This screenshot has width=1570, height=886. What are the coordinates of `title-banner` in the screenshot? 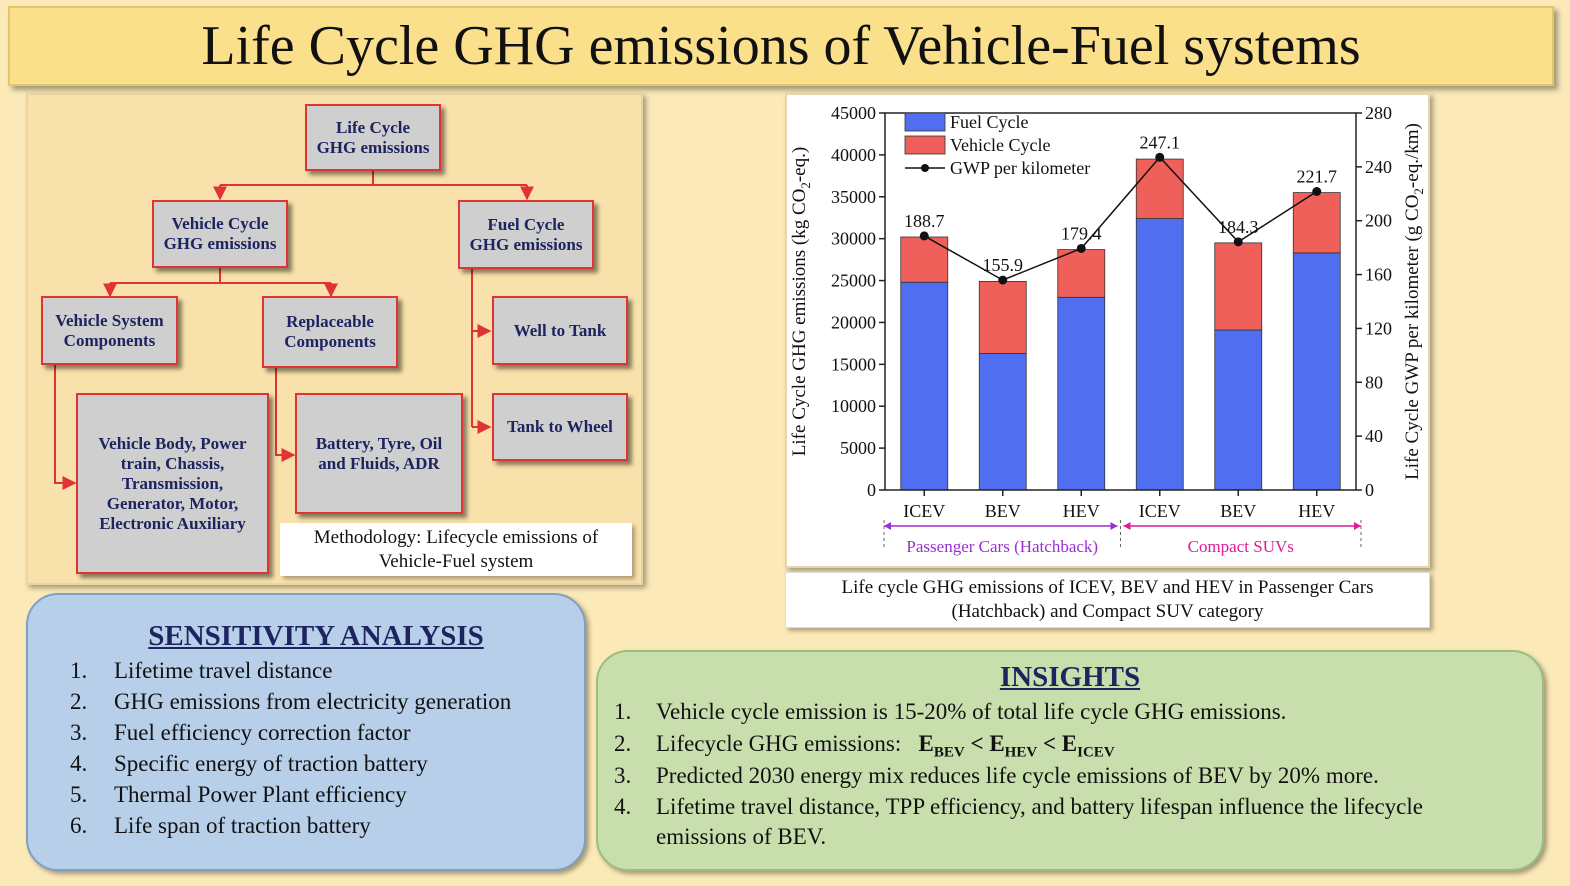 It's located at (781, 46).